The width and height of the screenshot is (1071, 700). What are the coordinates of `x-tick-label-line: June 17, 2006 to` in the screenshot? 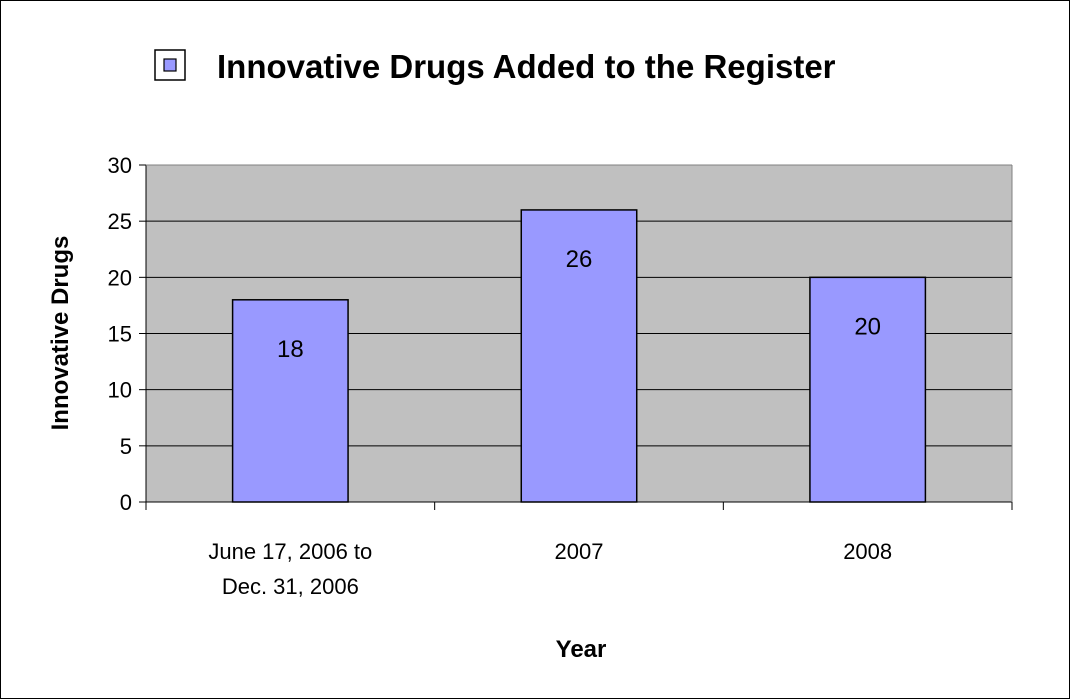 It's located at (290, 551).